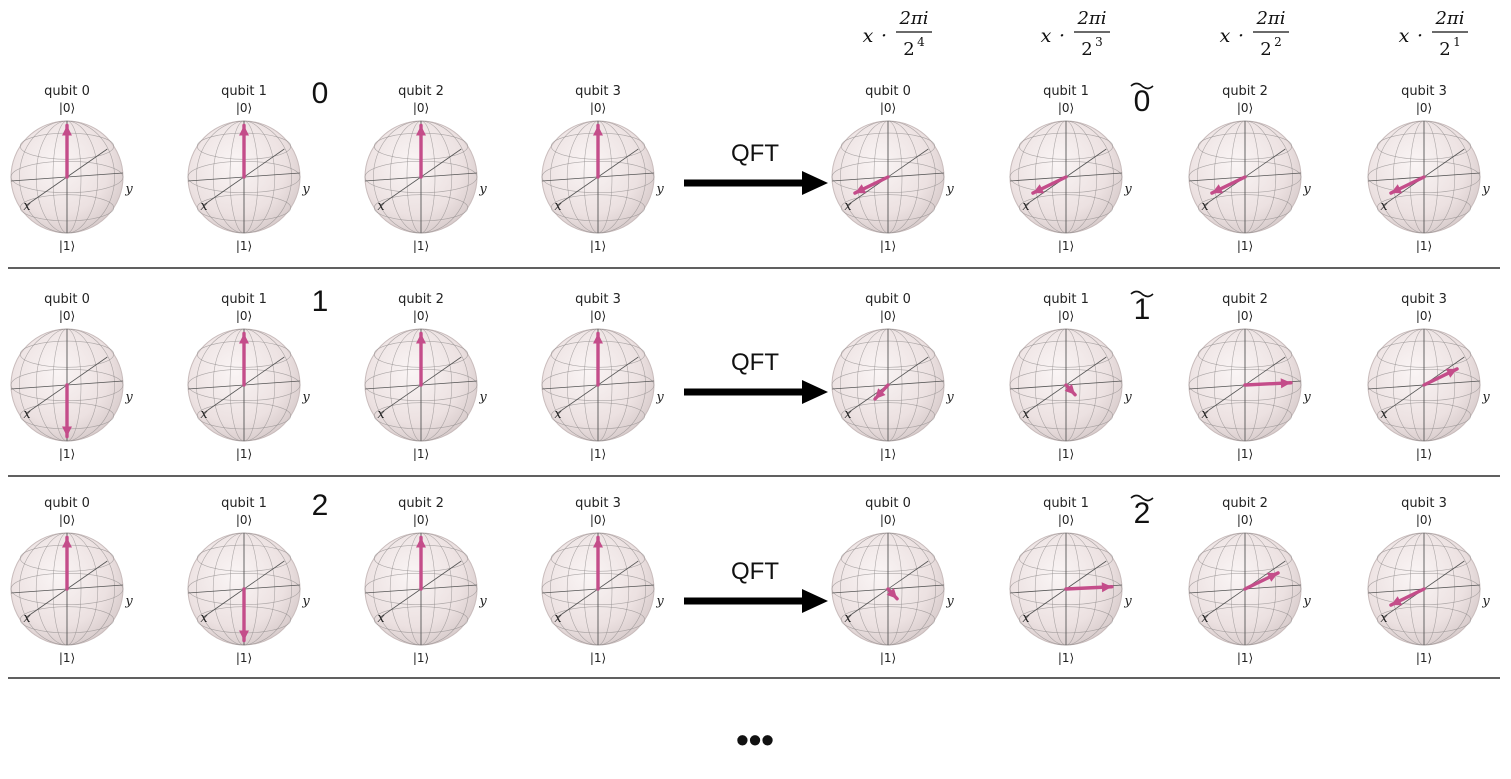 The width and height of the screenshot is (1511, 779). Describe the element at coordinates (755, 739) in the screenshot. I see `ellipsis: •••` at that location.